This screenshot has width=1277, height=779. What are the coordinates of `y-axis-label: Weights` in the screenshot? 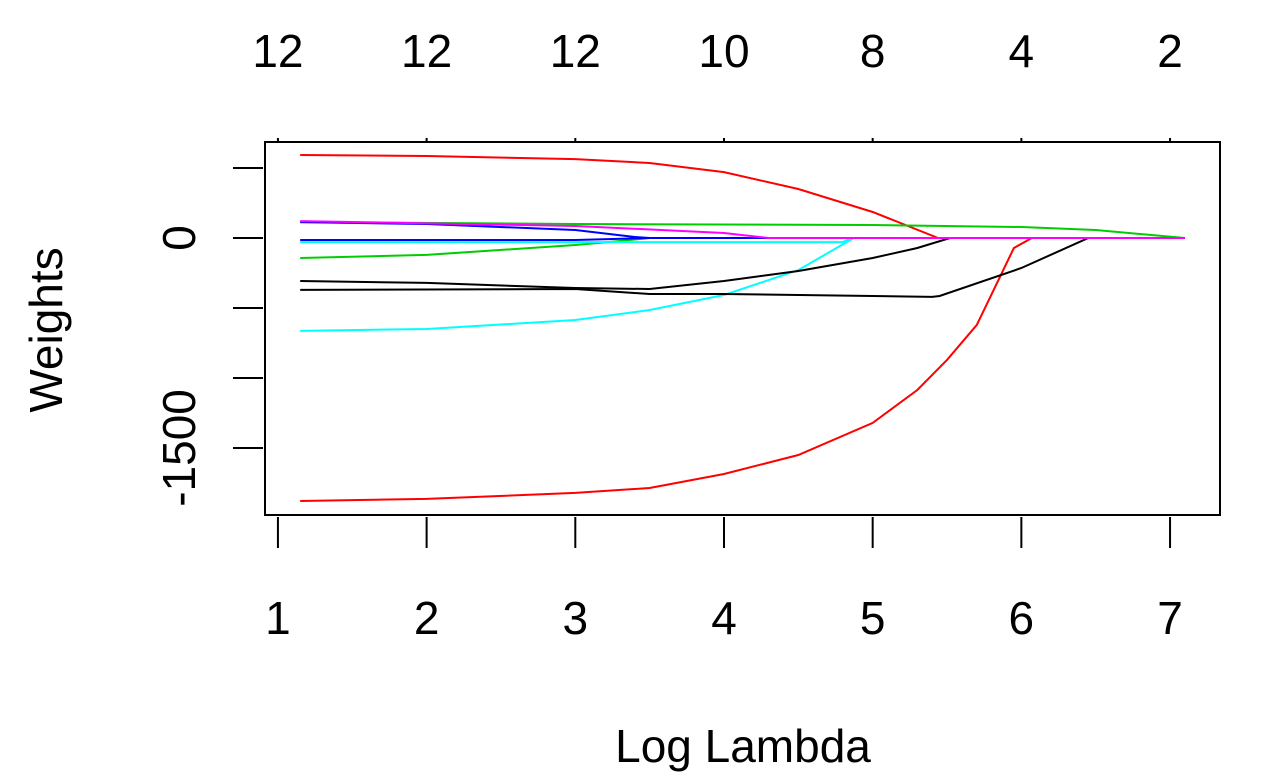 It's located at (46, 329).